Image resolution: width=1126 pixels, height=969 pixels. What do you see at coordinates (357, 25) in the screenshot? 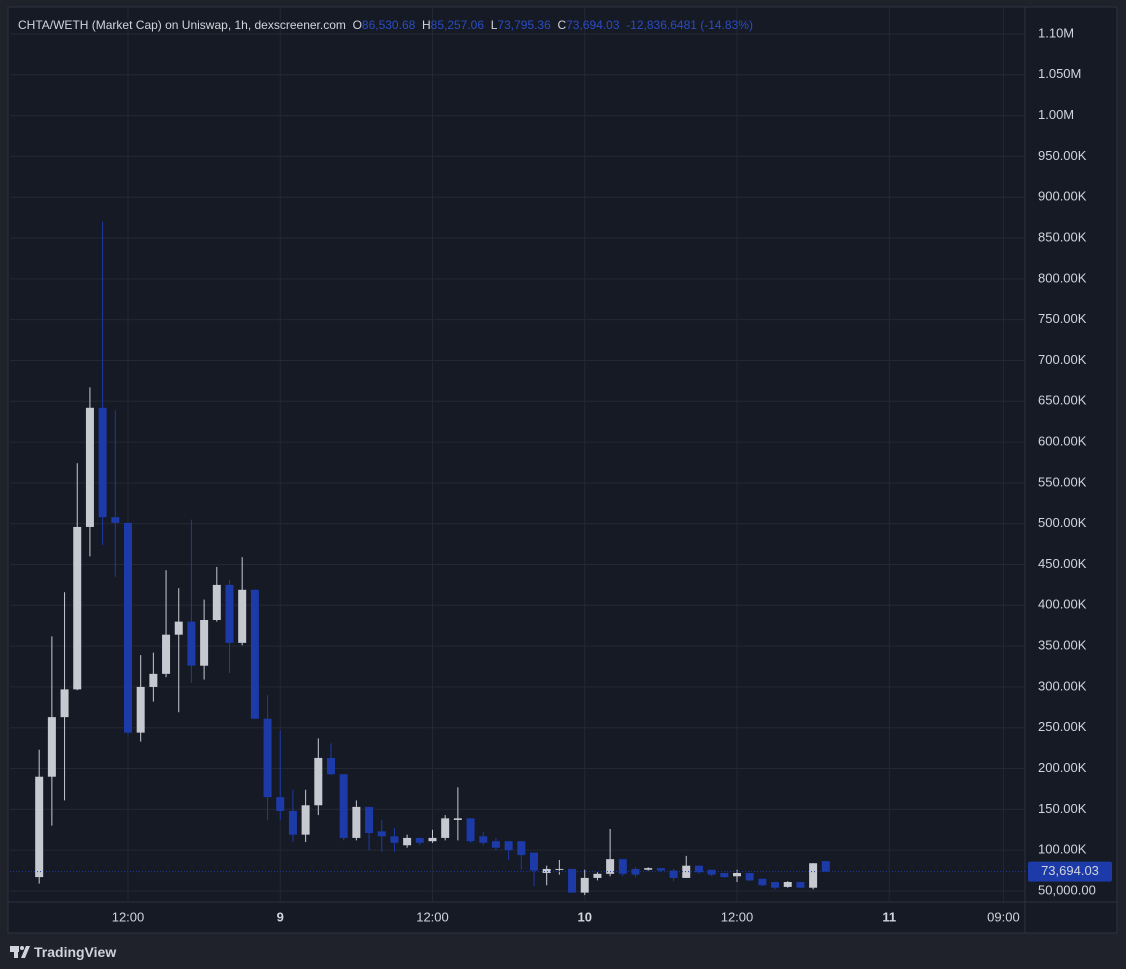
I see `legend-label: O` at bounding box center [357, 25].